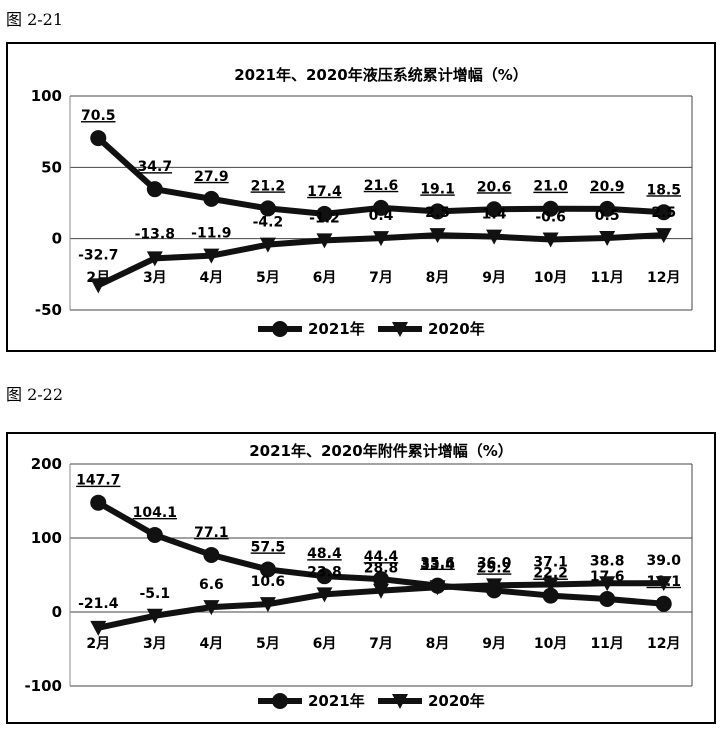 This screenshot has height=730, width=727. What do you see at coordinates (155, 513) in the screenshot?
I see `data-label: 104.1` at bounding box center [155, 513].